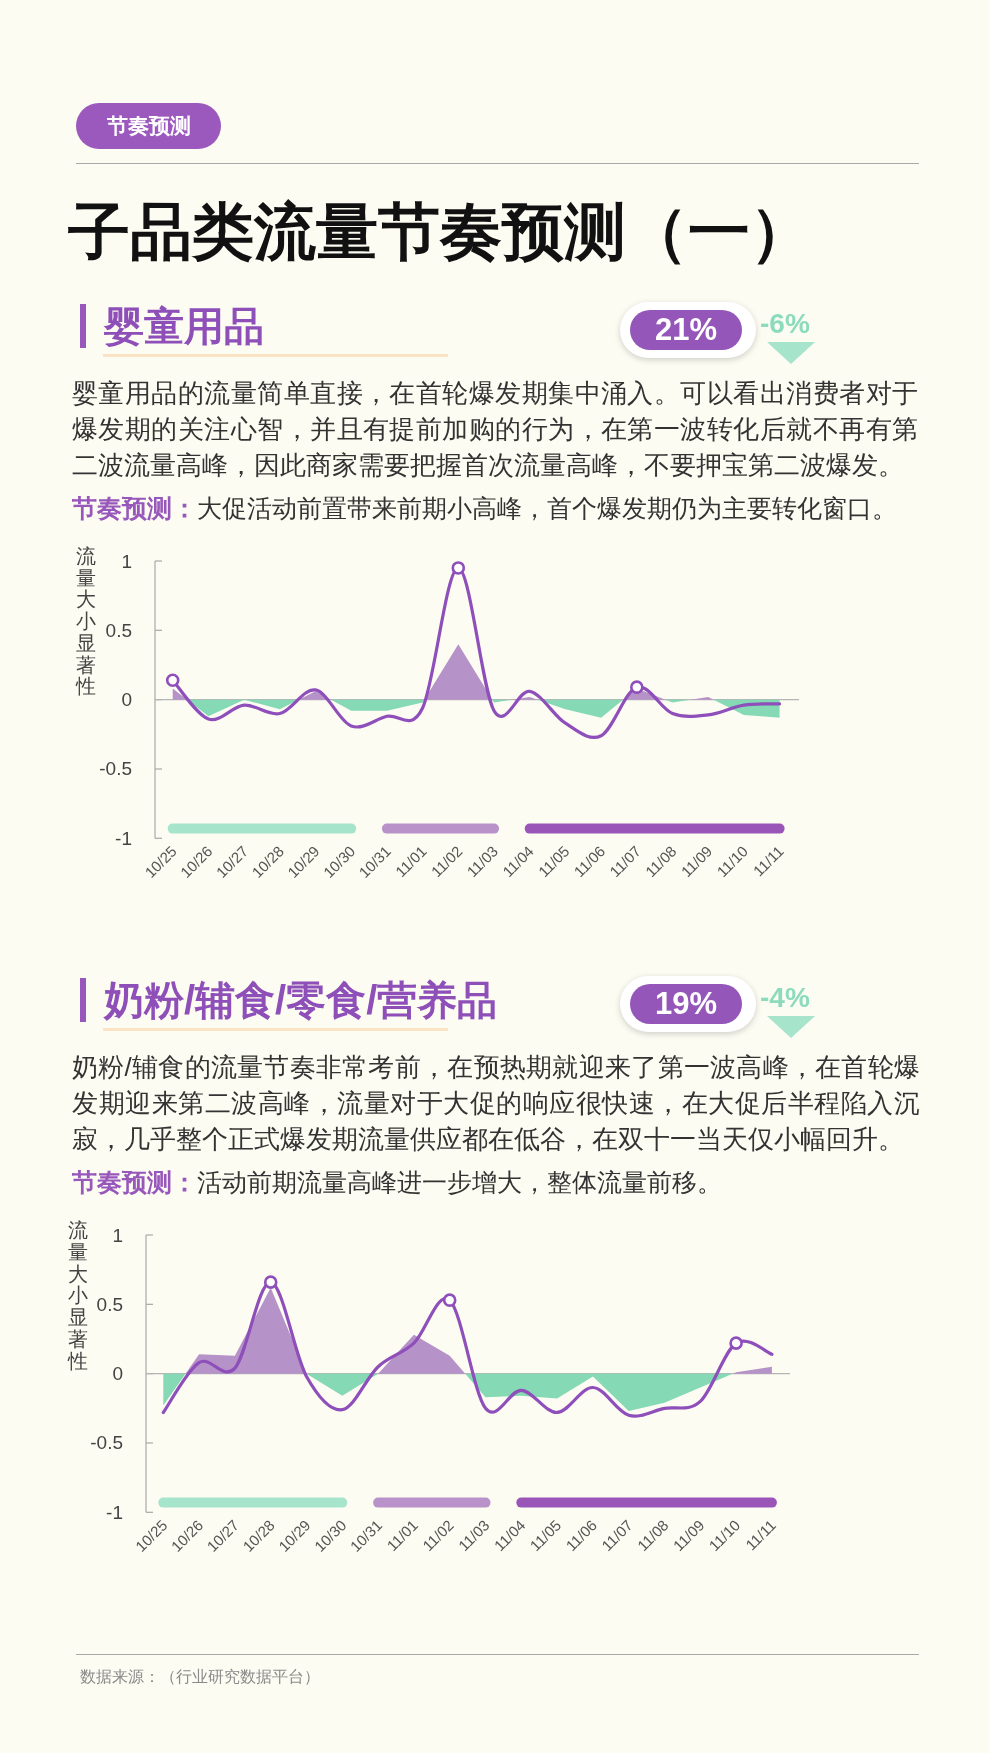 The width and height of the screenshot is (989, 1753). What do you see at coordinates (547, 508) in the screenshot?
I see `text: 大促活动前置带来前期小高峰，首个爆发期仍为主要转化窗口。` at bounding box center [547, 508].